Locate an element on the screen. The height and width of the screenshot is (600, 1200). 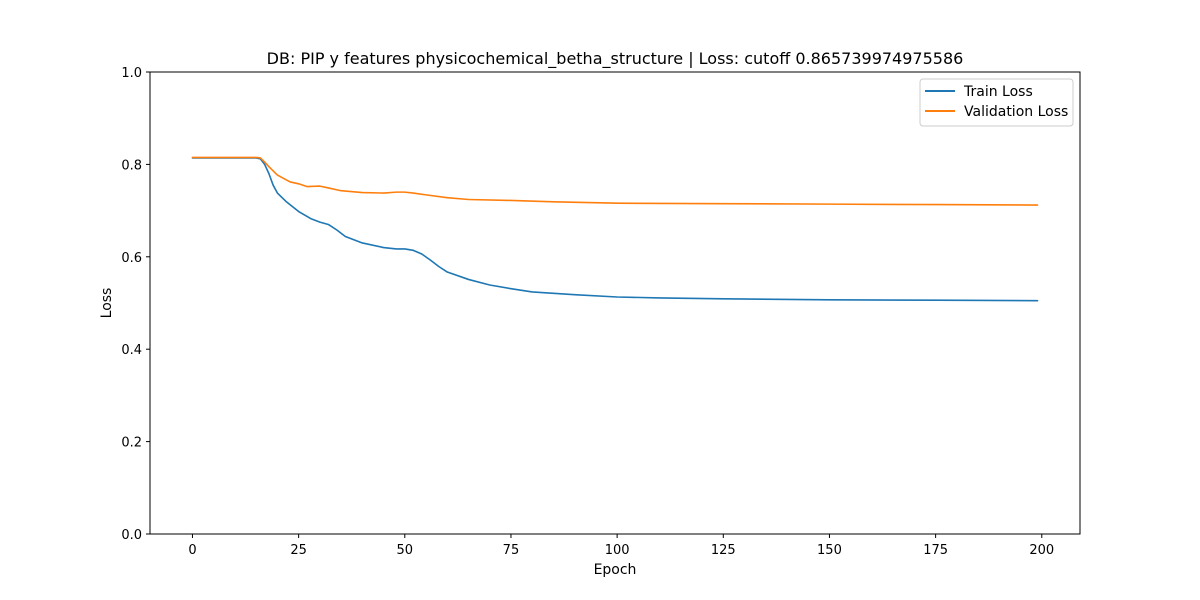
y-tick-label: 0.0 is located at coordinates (131, 535).